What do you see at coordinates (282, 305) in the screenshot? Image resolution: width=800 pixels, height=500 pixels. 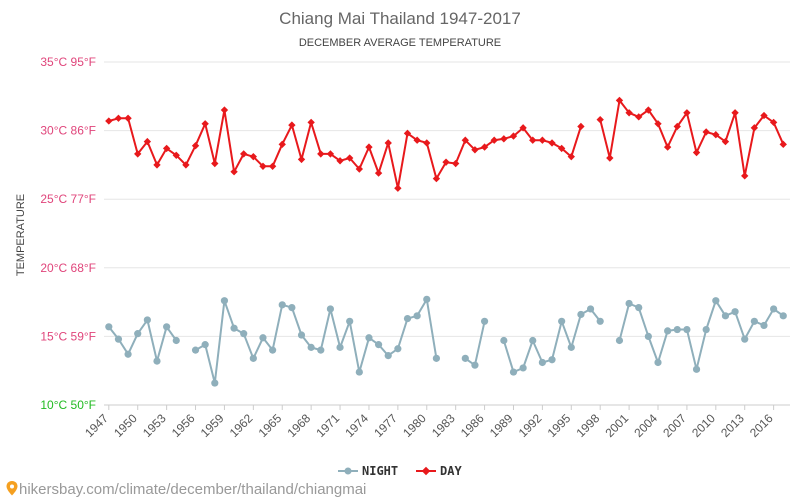 I see `night-point-1965` at bounding box center [282, 305].